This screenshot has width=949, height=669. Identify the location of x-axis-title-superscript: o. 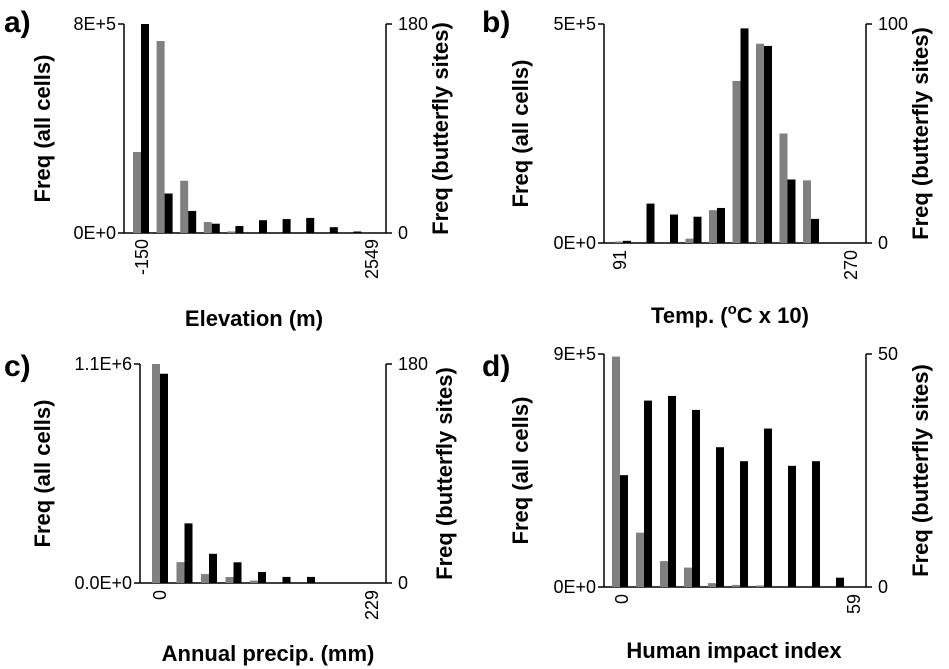
(732, 309).